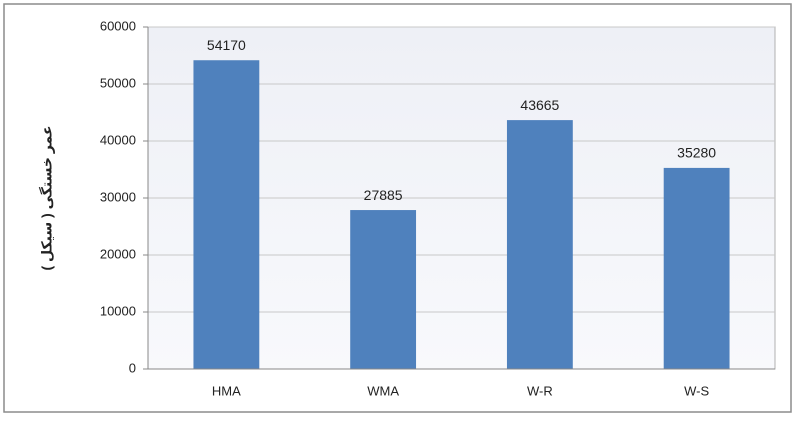 This screenshot has height=422, width=796. Describe the element at coordinates (118, 139) in the screenshot. I see `y-tick-label: 40000` at that location.